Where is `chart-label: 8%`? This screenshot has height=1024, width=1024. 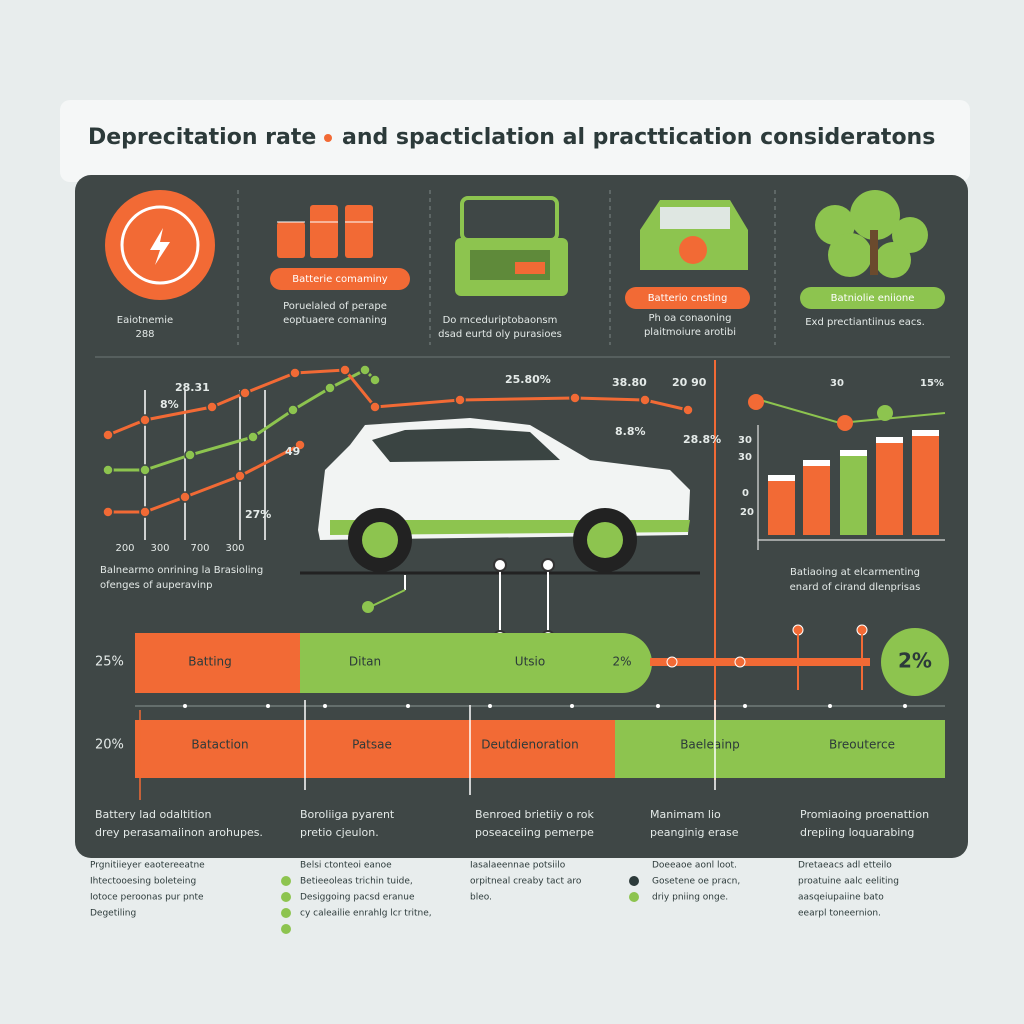 chart-label: 8% is located at coordinates (169, 404).